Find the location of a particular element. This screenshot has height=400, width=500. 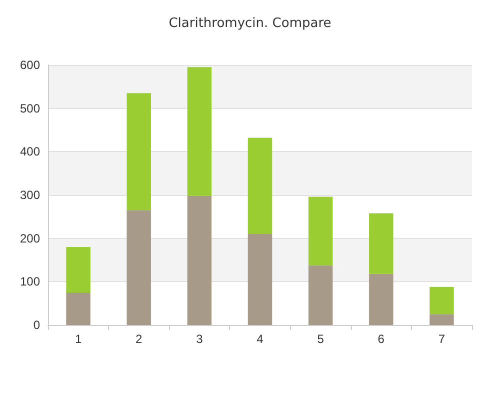

chart-title: Clarithromycin. Compare is located at coordinates (250, 23).